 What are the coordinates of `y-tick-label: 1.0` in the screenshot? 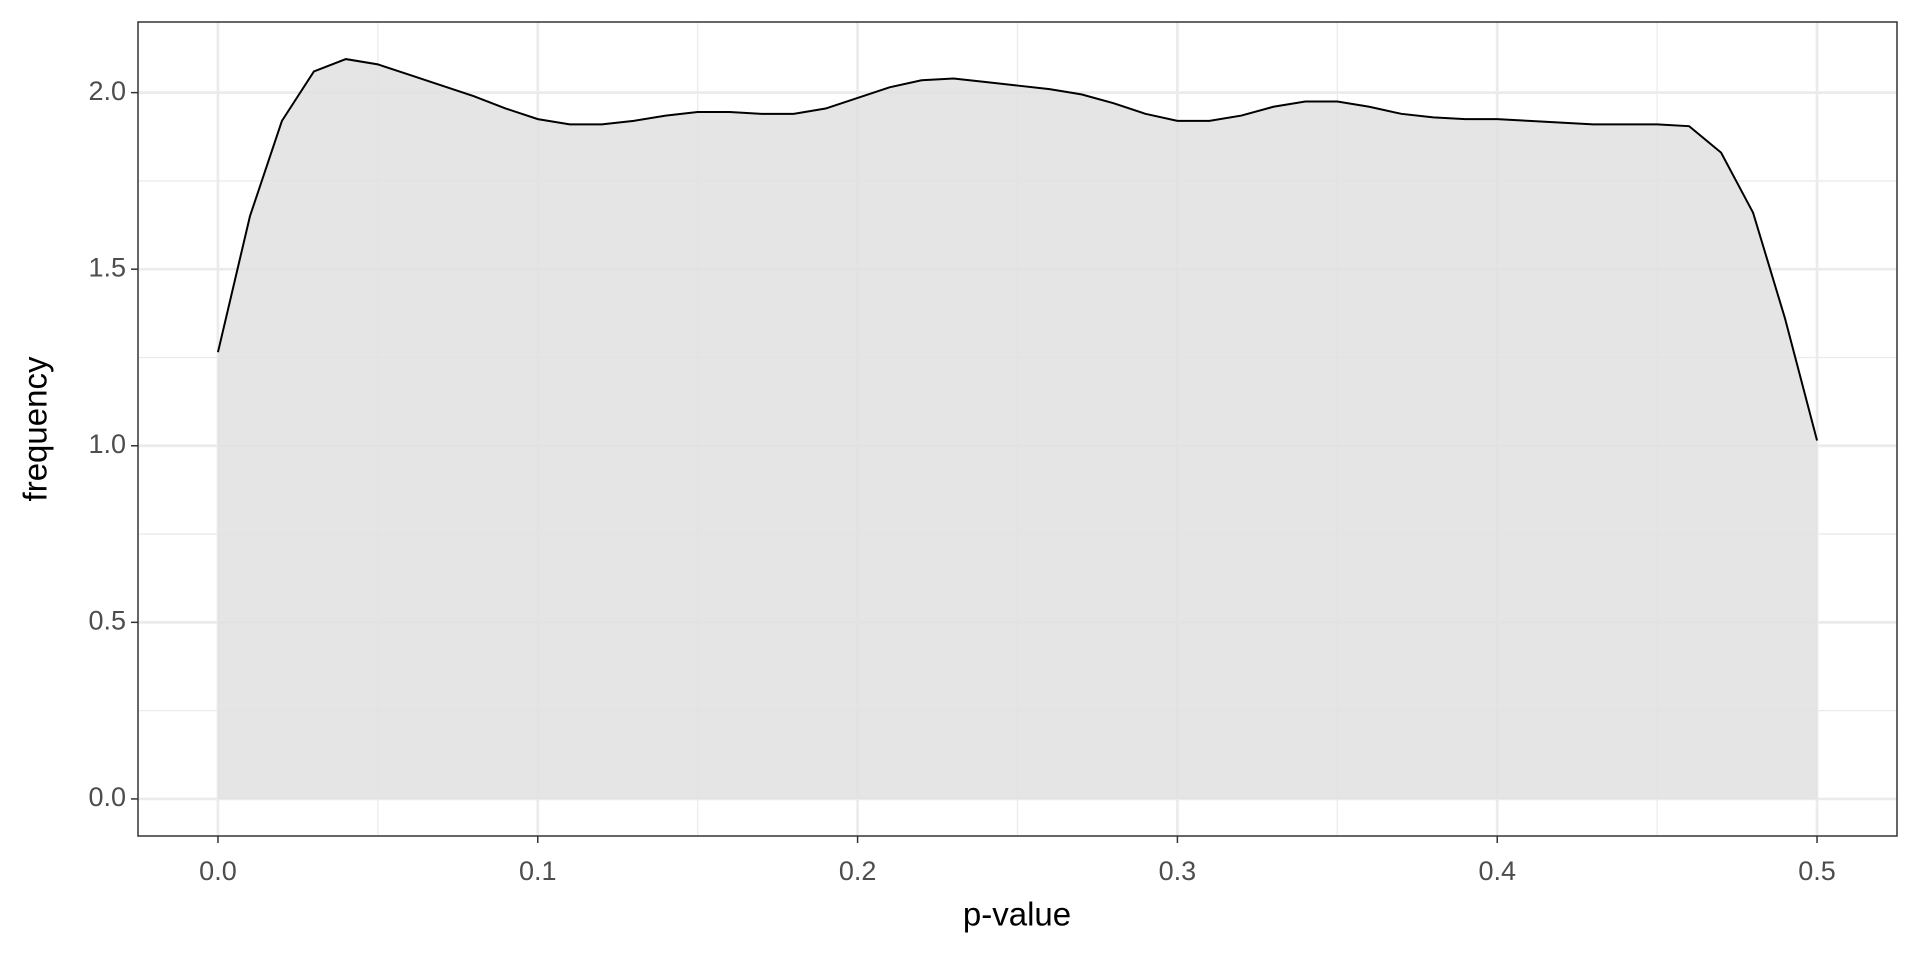 It's located at (107, 444).